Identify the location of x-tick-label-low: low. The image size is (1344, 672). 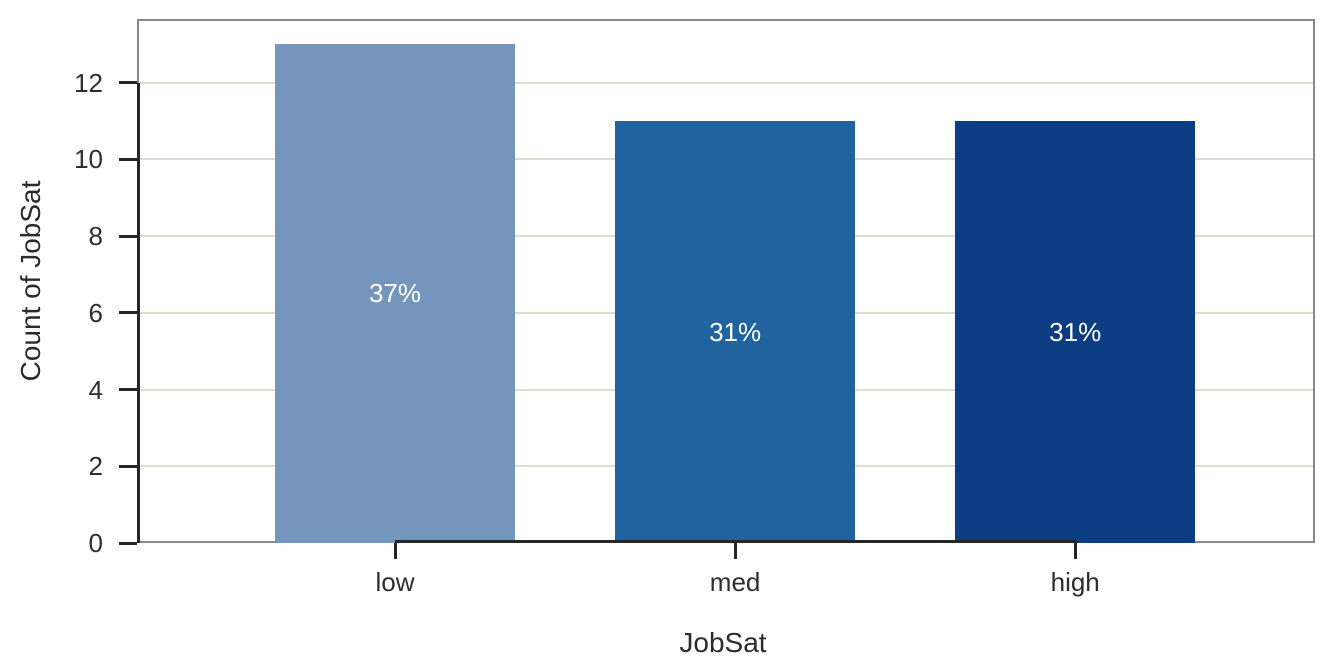
(395, 582).